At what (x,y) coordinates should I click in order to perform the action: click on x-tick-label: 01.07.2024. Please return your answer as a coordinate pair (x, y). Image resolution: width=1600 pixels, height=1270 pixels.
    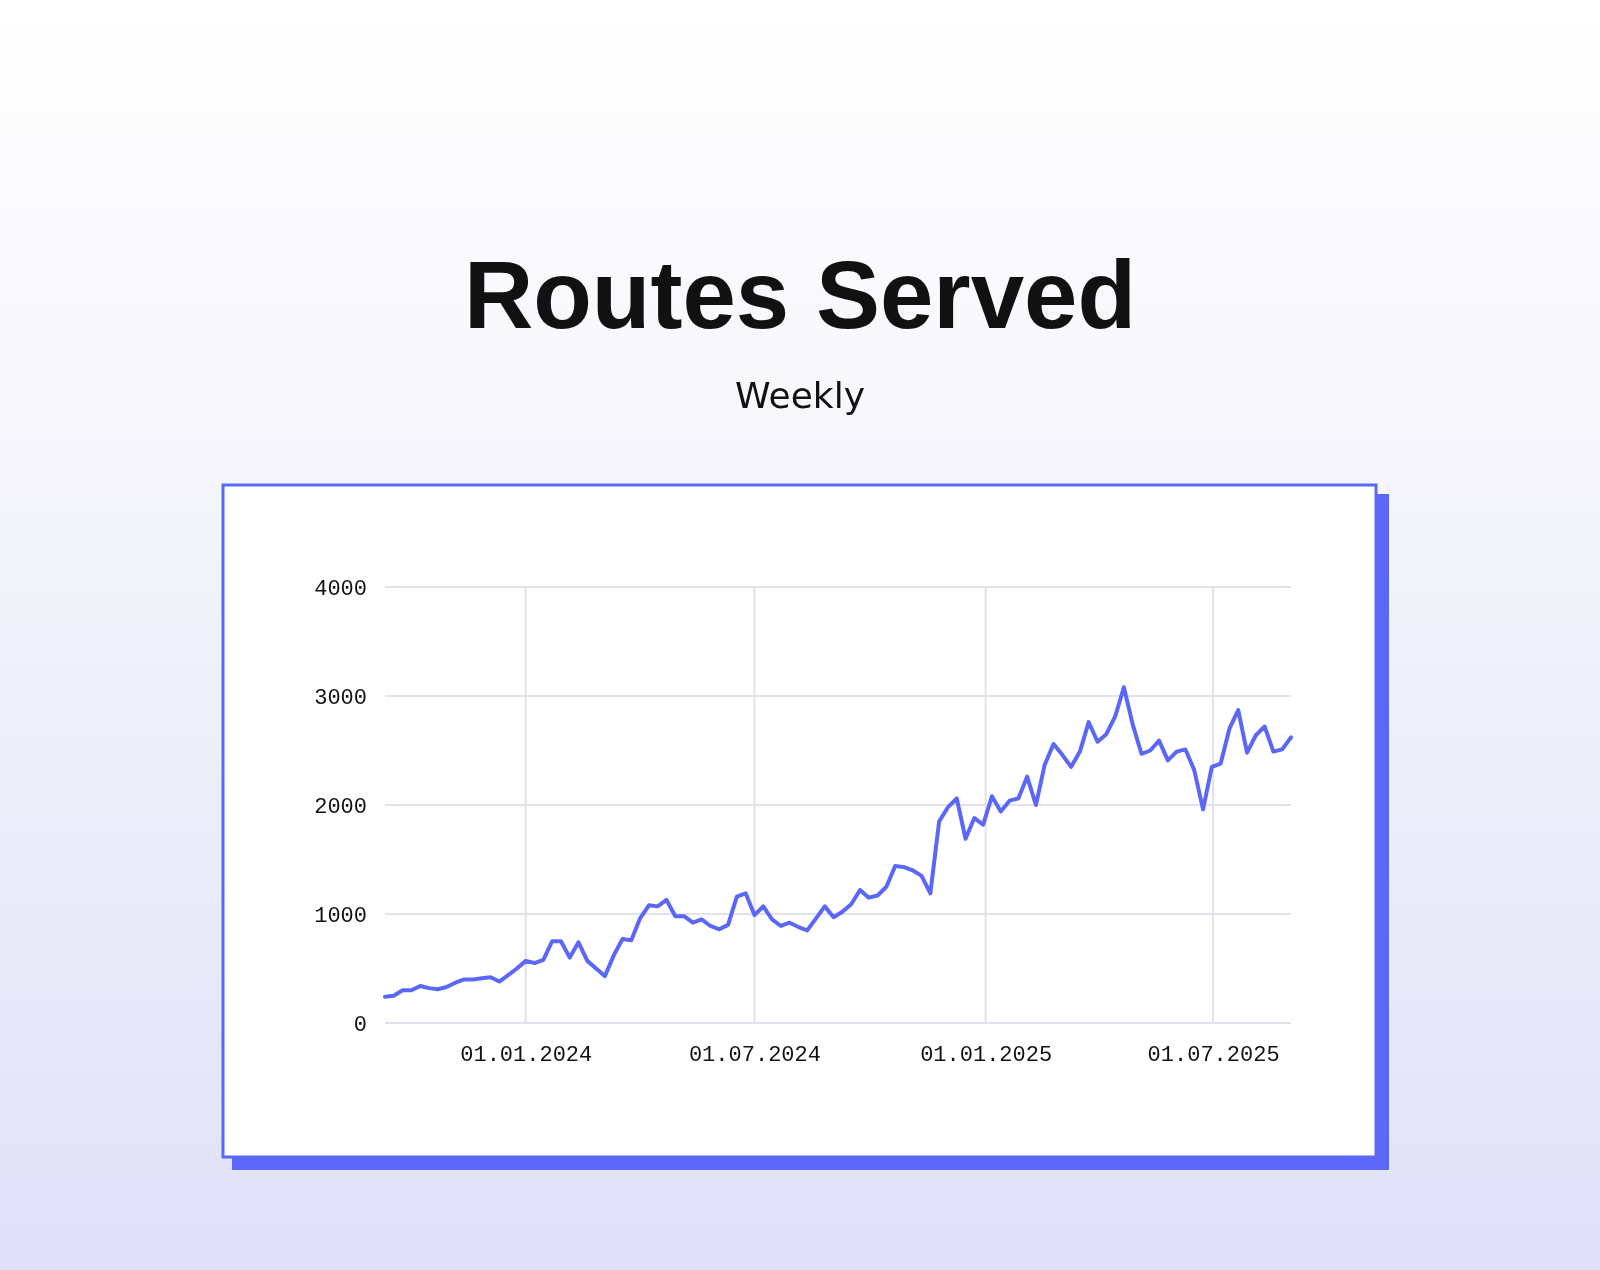
    Looking at the image, I should click on (754, 1055).